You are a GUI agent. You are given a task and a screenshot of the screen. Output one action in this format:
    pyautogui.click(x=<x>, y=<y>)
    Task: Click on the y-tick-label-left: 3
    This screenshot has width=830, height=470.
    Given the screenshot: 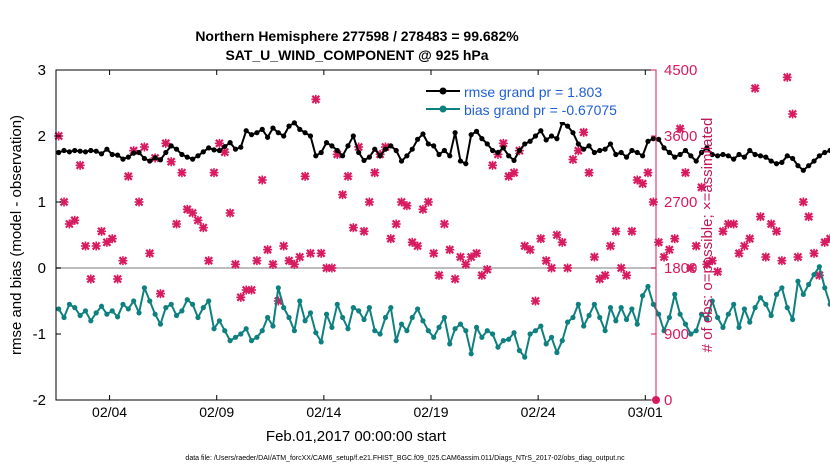 What is the action you would take?
    pyautogui.click(x=42, y=70)
    